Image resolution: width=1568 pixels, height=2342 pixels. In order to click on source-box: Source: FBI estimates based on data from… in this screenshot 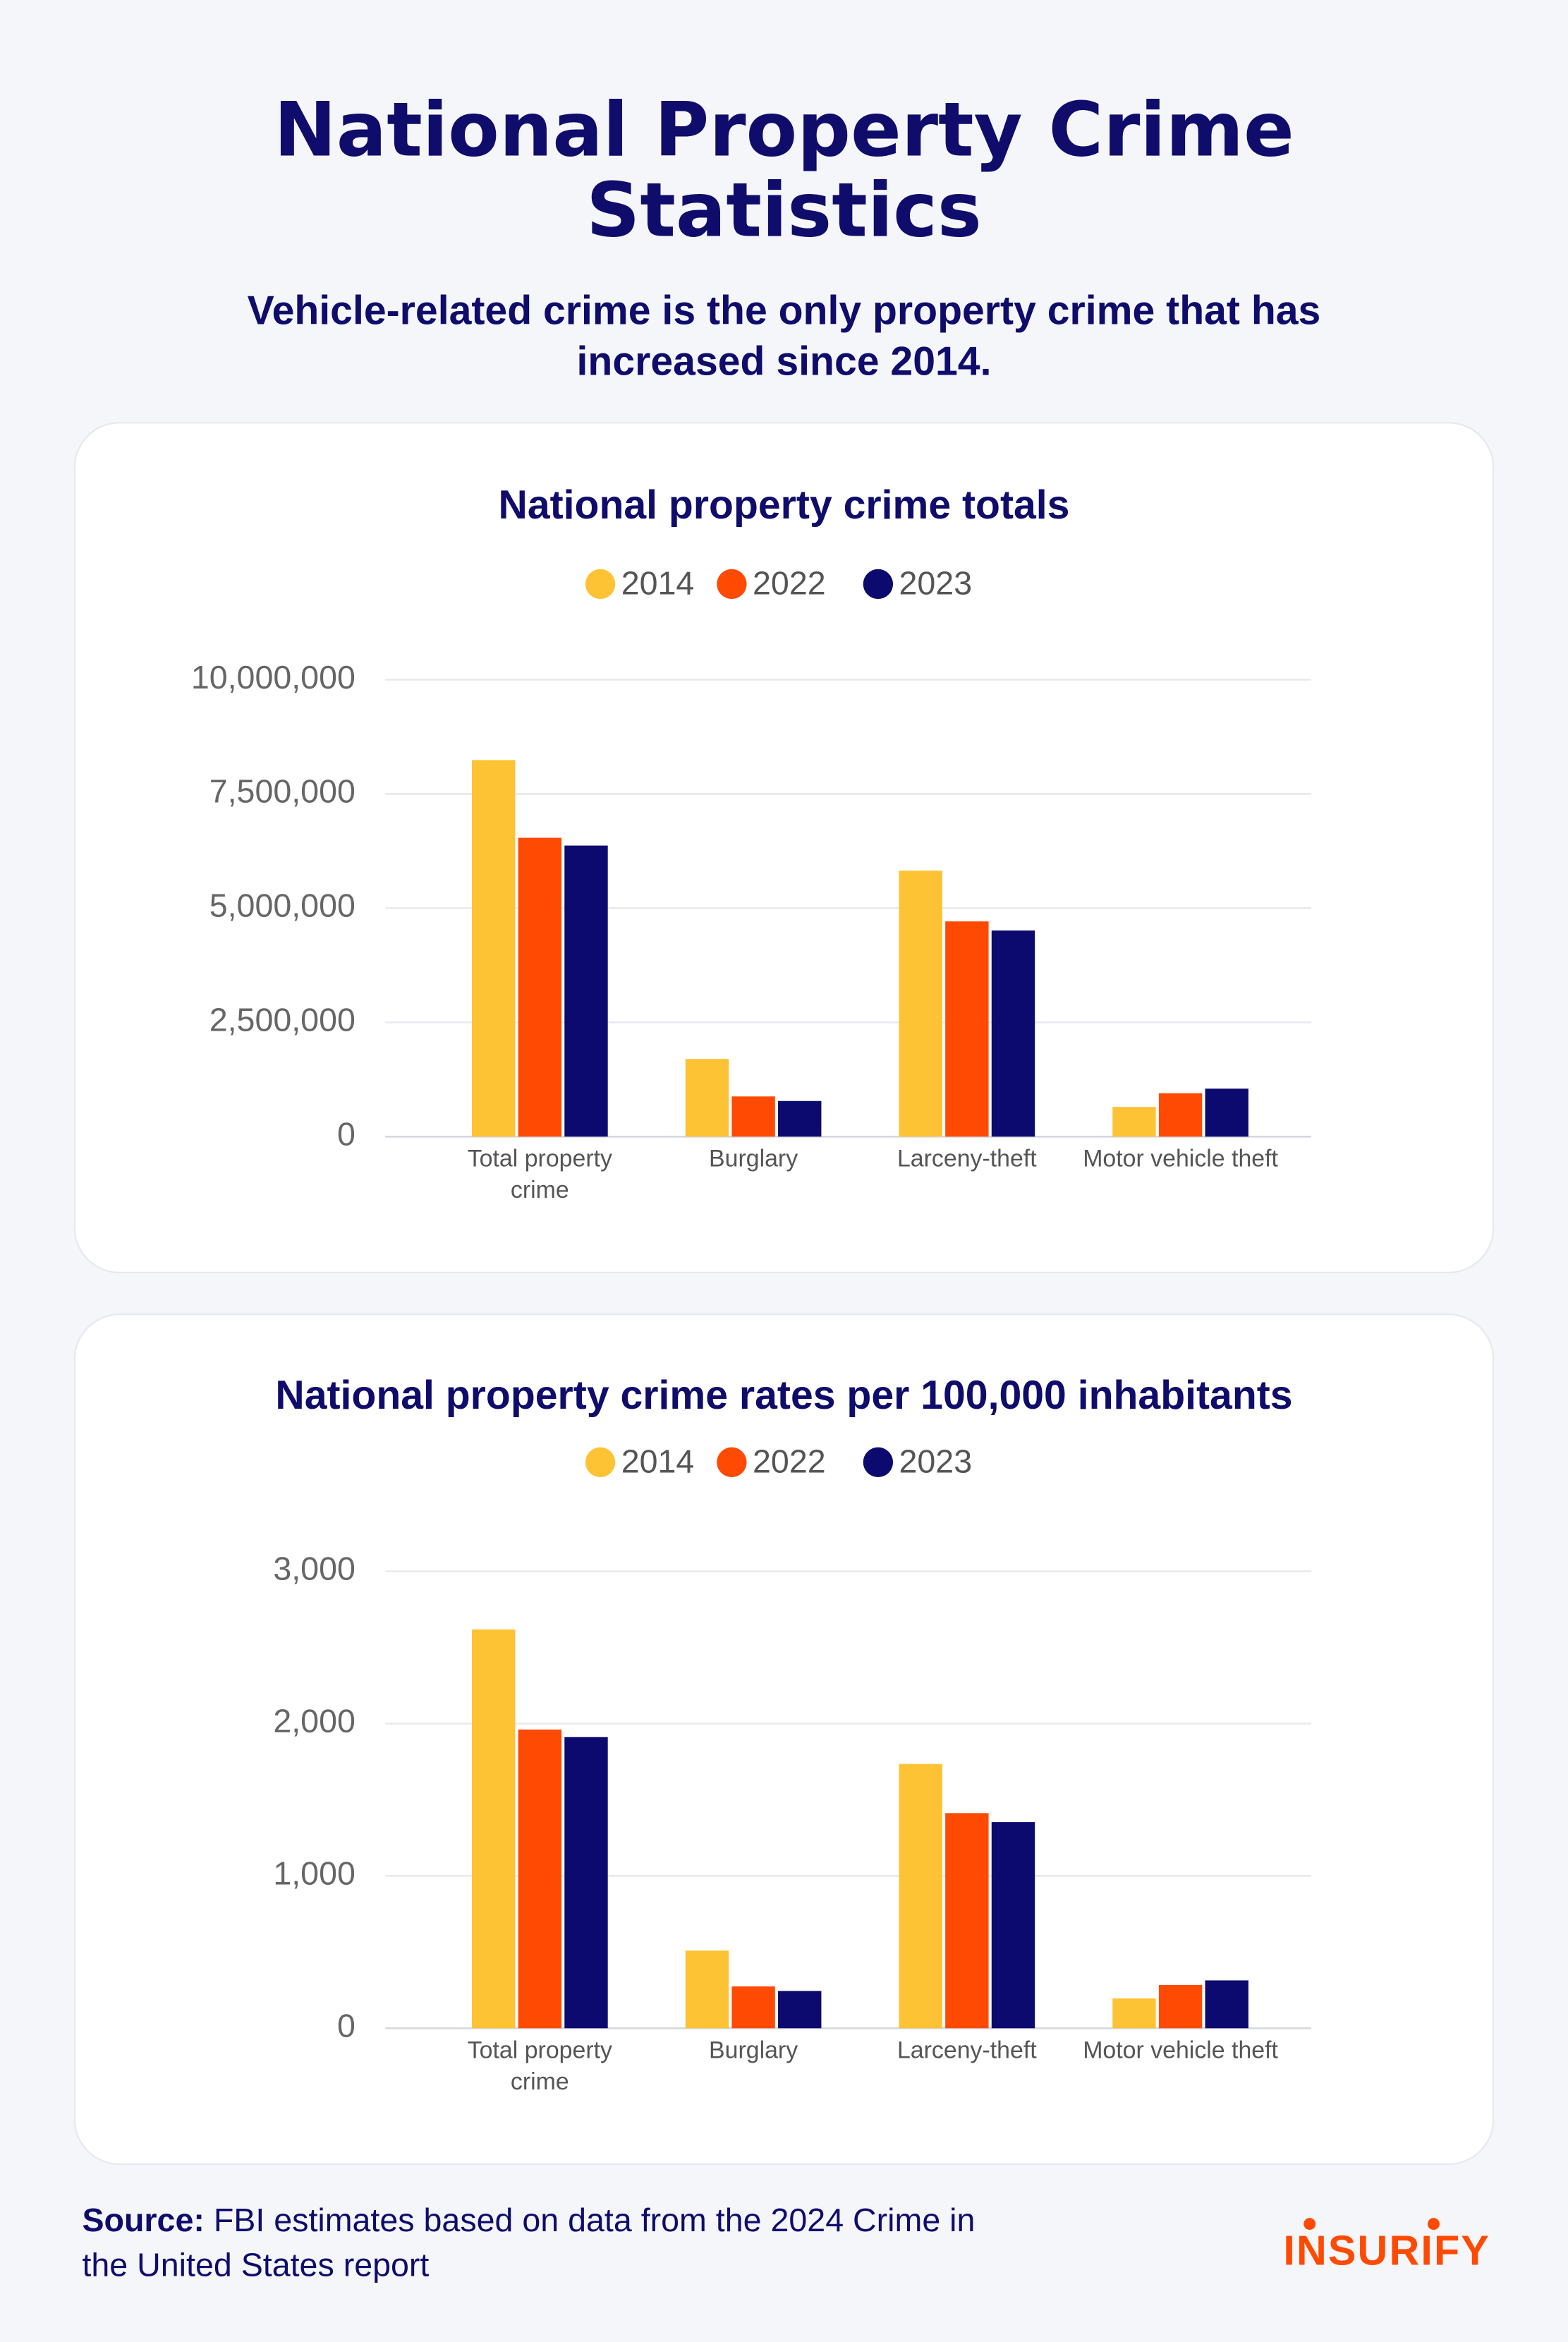, I will do `click(545, 2243)`.